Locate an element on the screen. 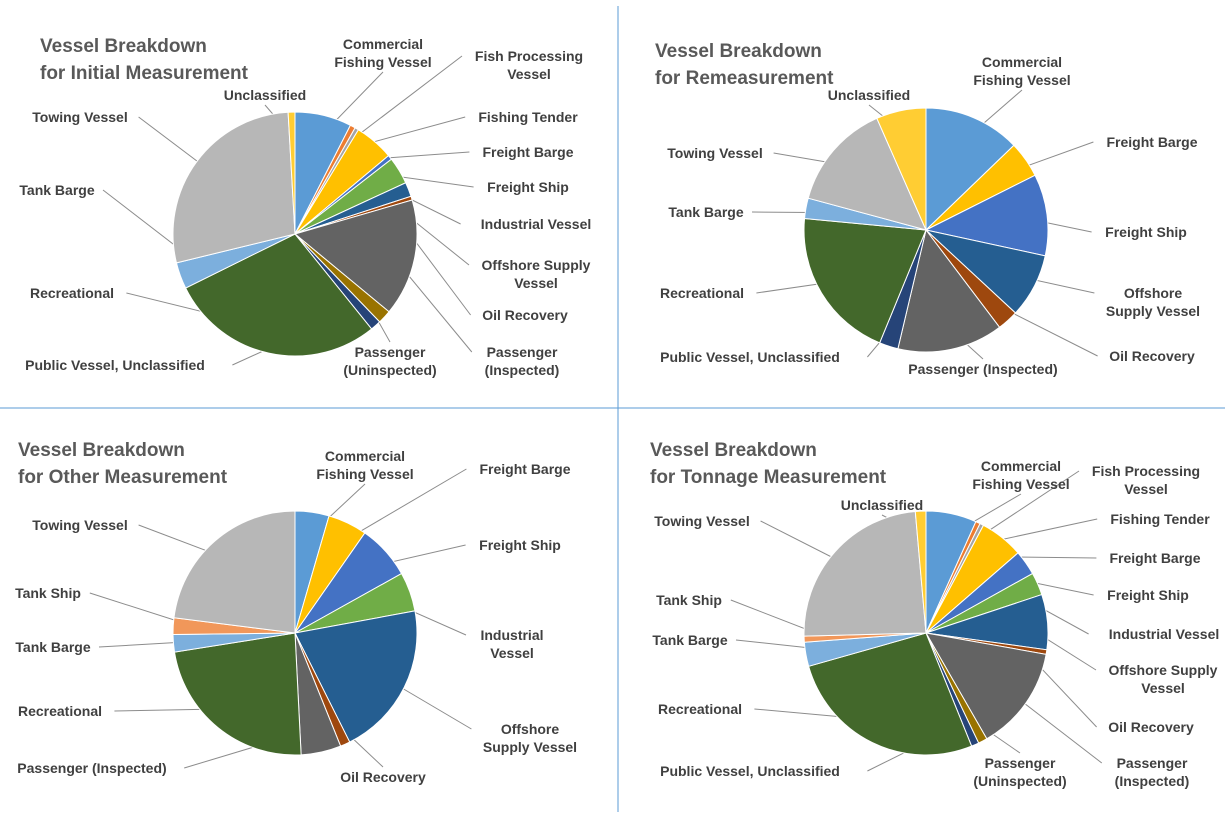 This screenshot has height=815, width=1225. slice-commercial-fishing-vessel is located at coordinates (970, 169).